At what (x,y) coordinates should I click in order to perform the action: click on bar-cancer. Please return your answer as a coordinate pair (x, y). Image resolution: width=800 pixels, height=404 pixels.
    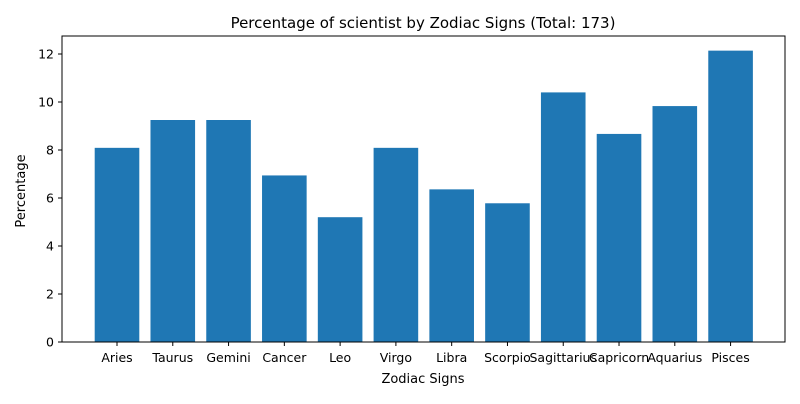
    Looking at the image, I should click on (284, 258).